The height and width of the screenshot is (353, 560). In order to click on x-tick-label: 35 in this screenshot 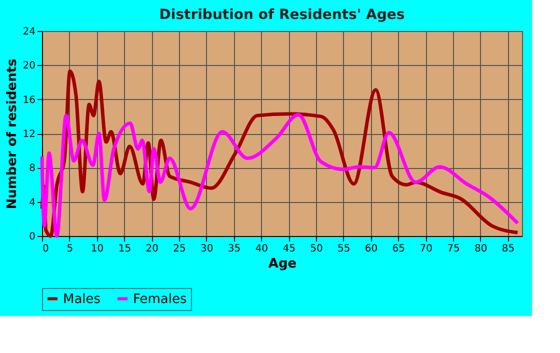, I will do `click(234, 249)`.